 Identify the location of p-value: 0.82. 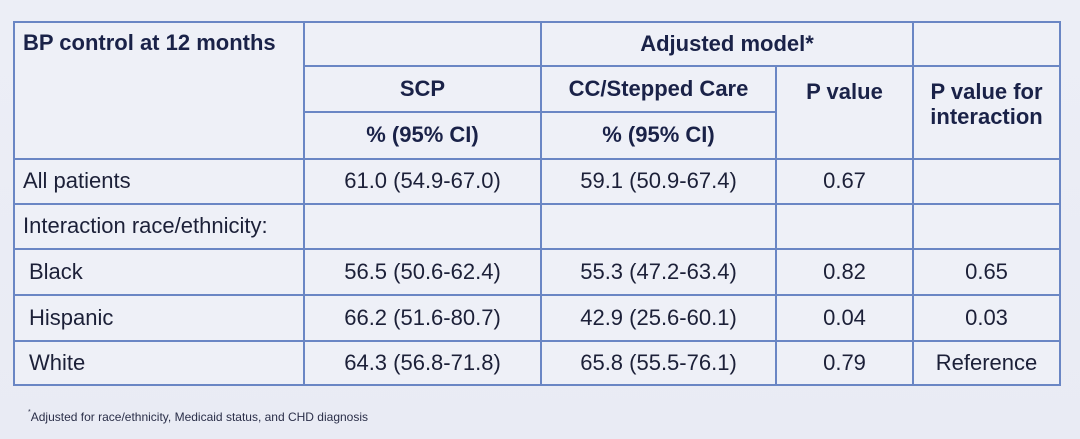
(844, 272).